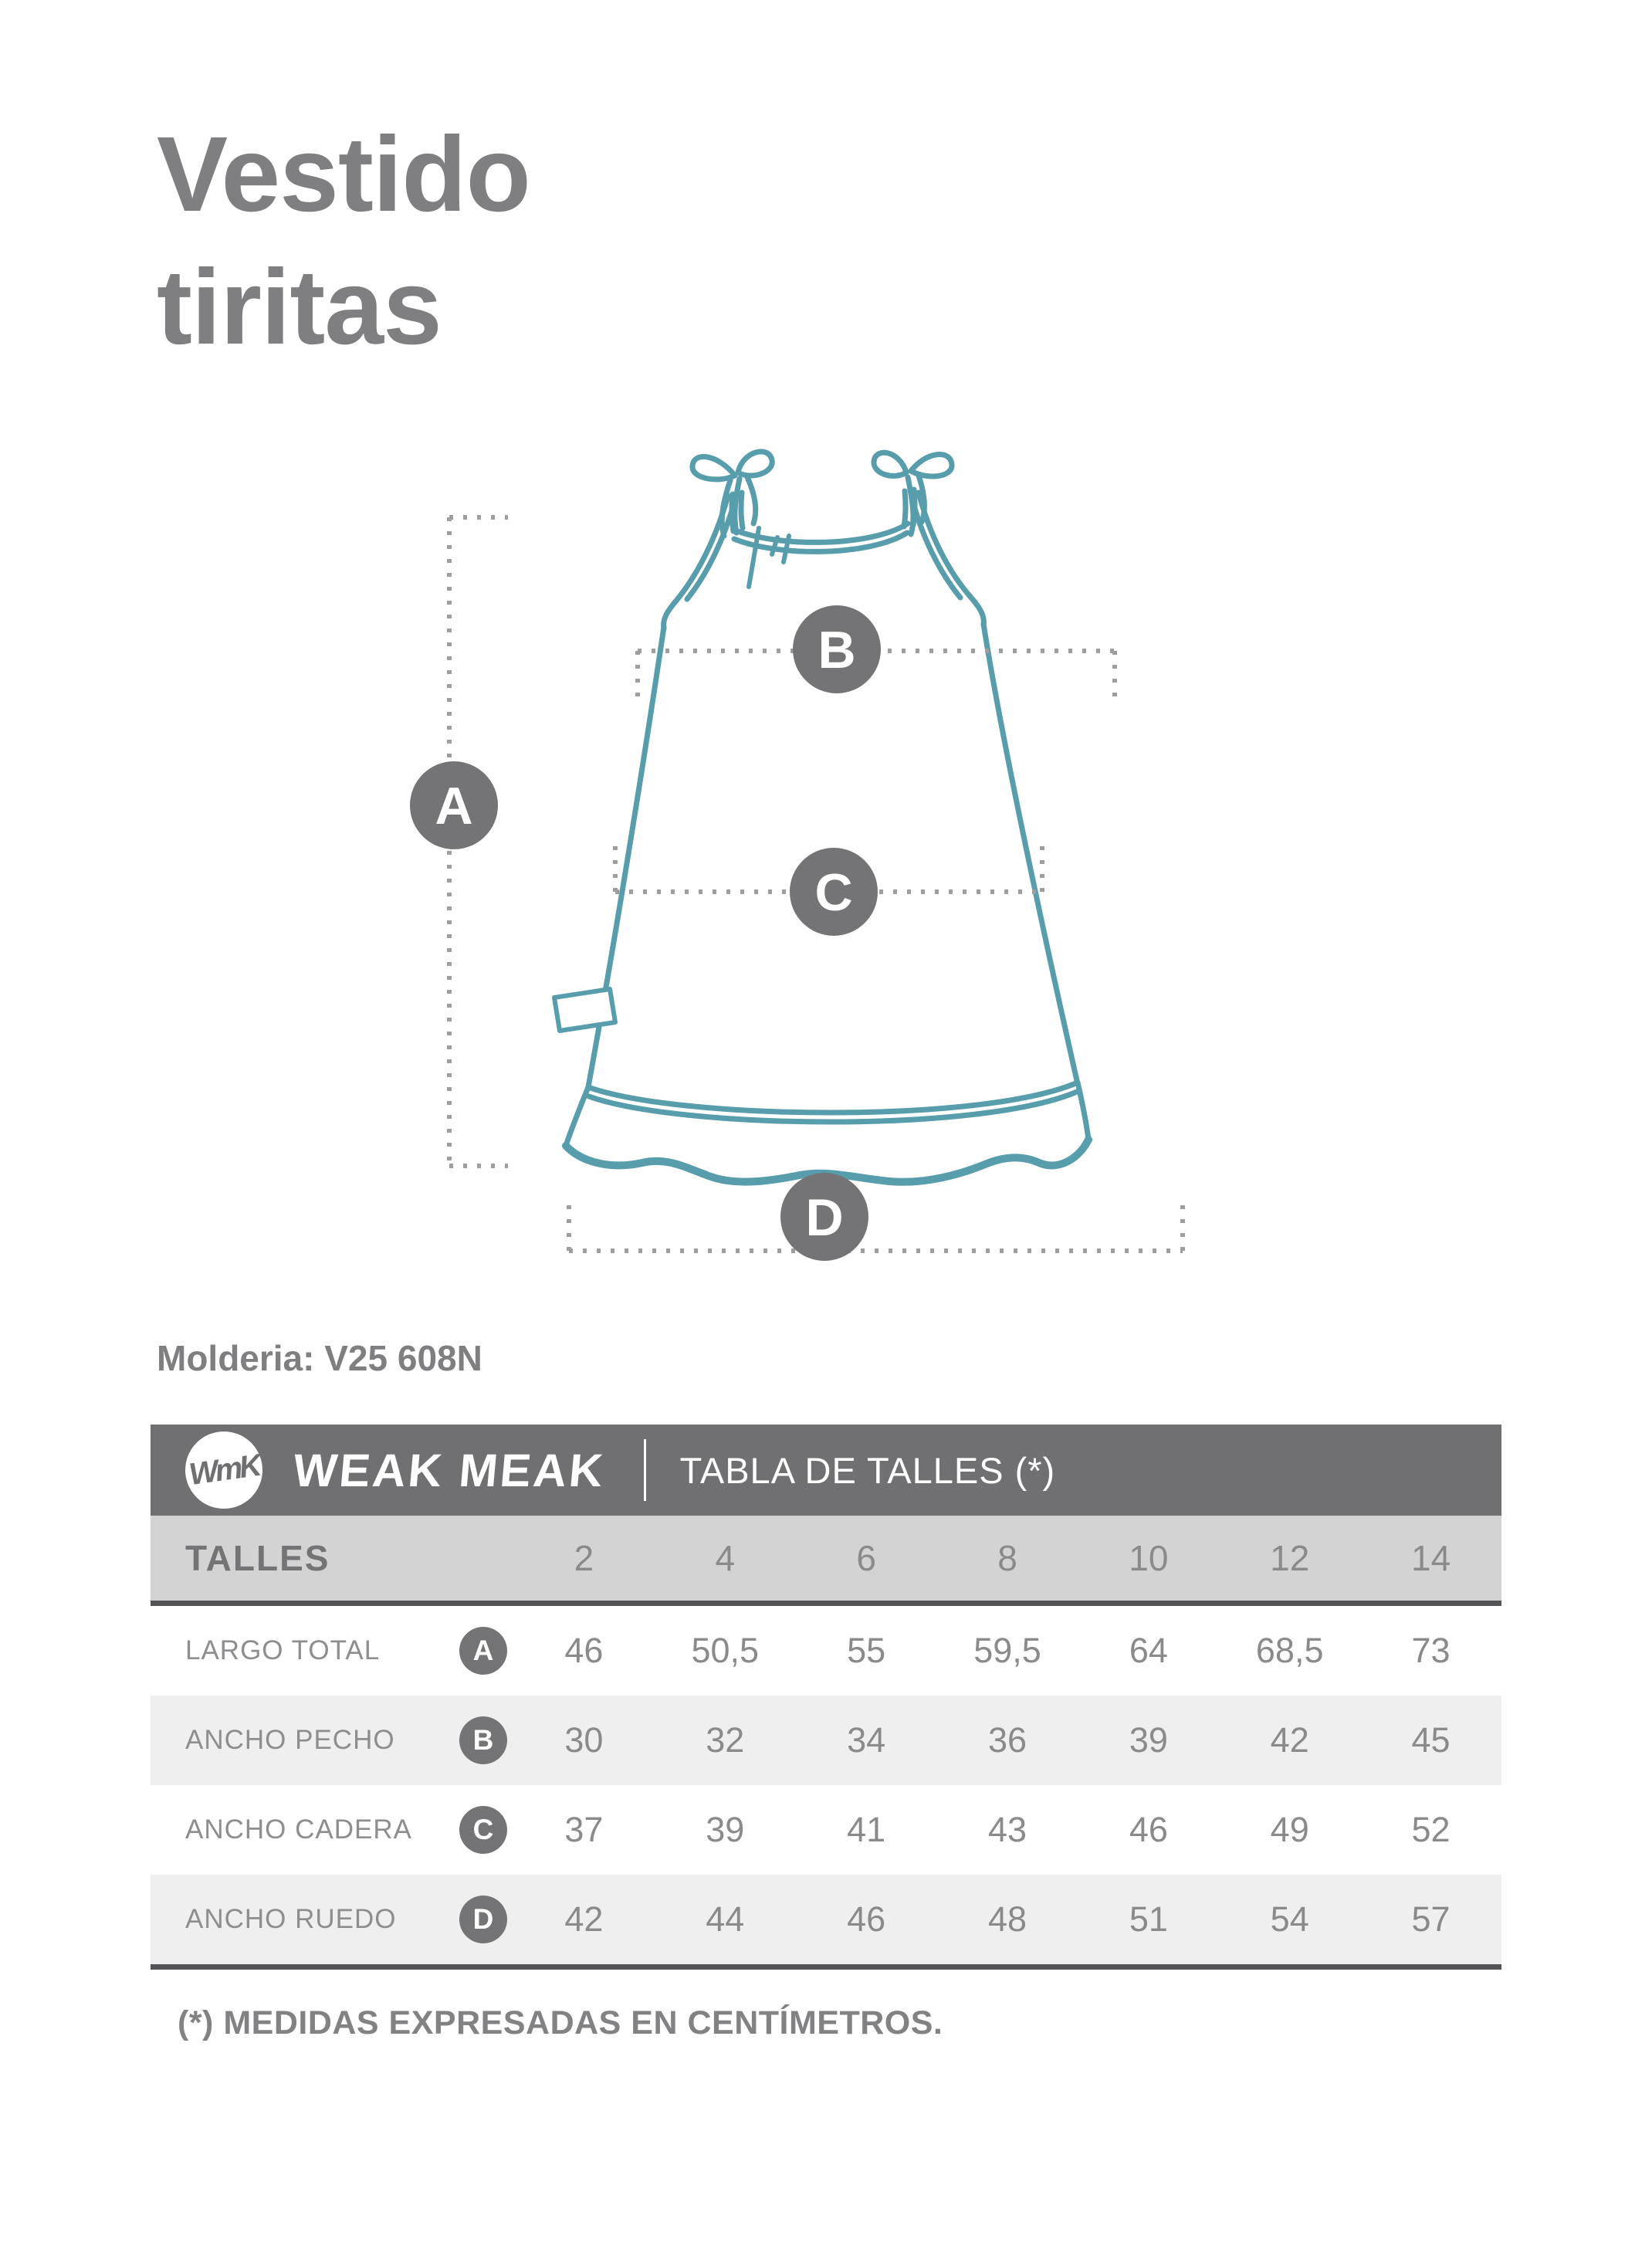 The width and height of the screenshot is (1652, 2253). I want to click on table-cell: 51, so click(1148, 1919).